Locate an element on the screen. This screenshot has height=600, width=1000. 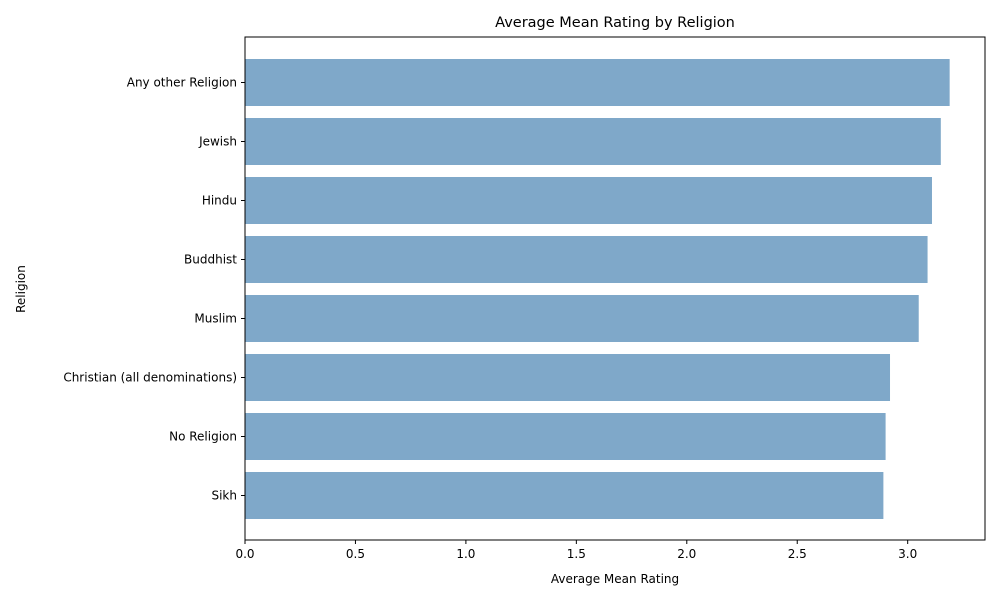
y-tick-label-3: Buddhist is located at coordinates (210, 260).